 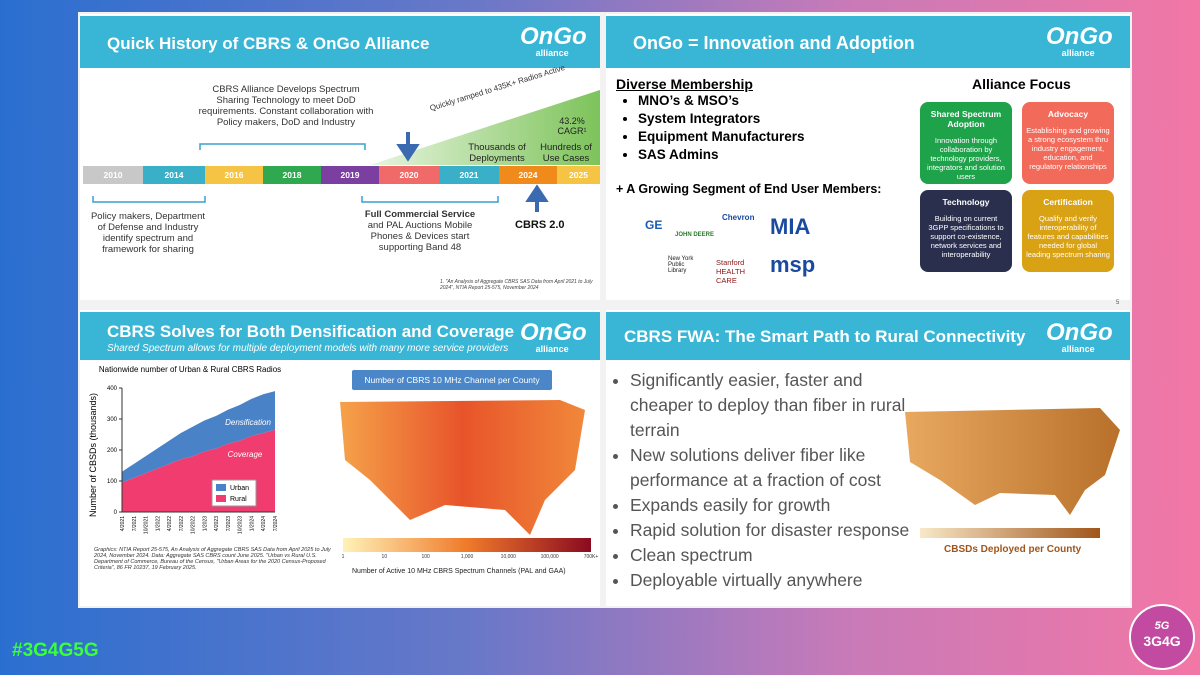 I want to click on cbsd-map, so click(x=1012, y=461).